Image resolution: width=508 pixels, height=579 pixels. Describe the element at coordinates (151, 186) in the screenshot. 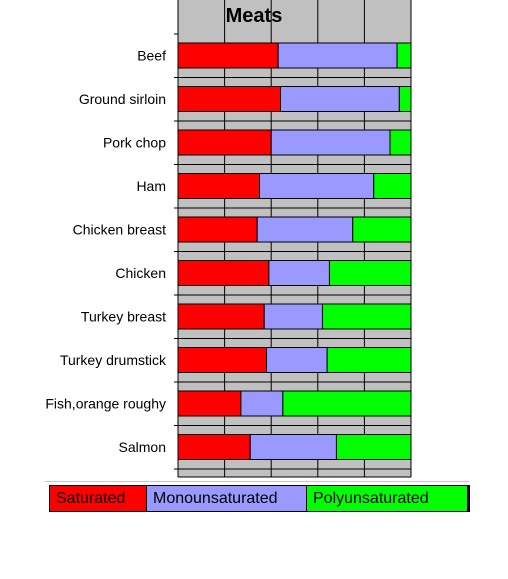

I see `category-label: Ham` at that location.